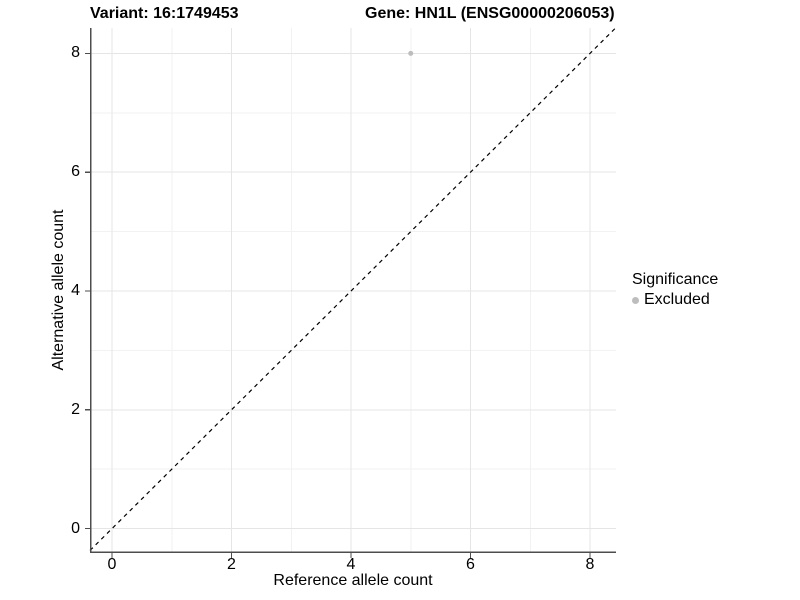 This screenshot has height=600, width=800. Describe the element at coordinates (75, 172) in the screenshot. I see `y-tick-label: 6` at that location.